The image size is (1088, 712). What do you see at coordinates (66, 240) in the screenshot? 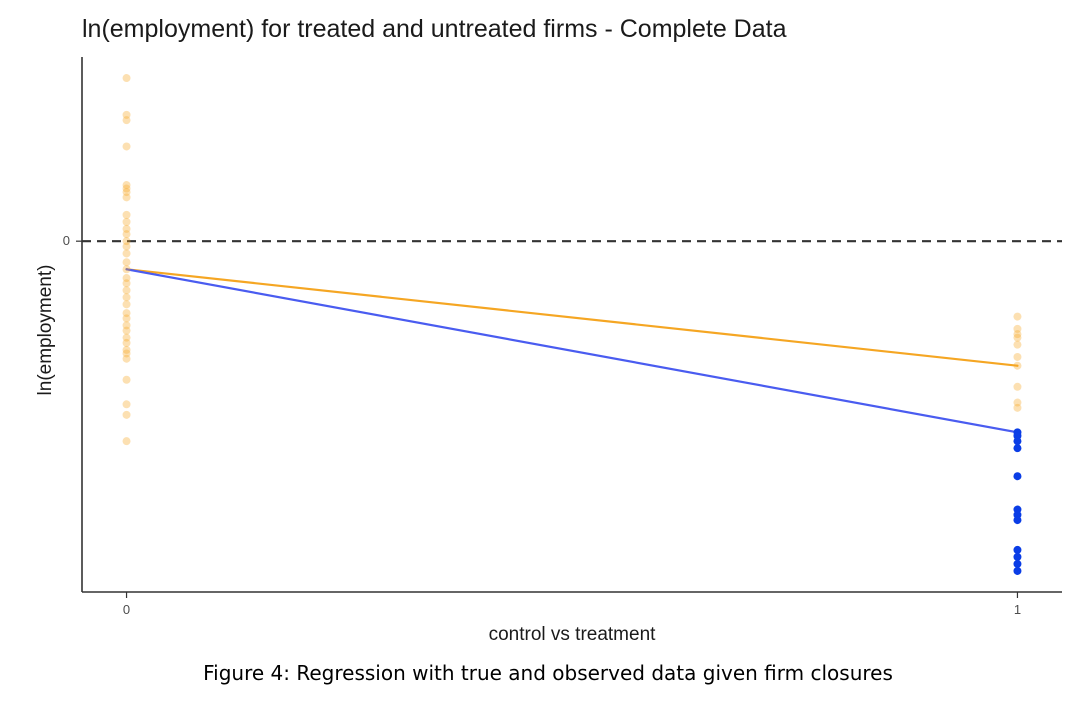
I see `y-tick-label: 0` at bounding box center [66, 240].